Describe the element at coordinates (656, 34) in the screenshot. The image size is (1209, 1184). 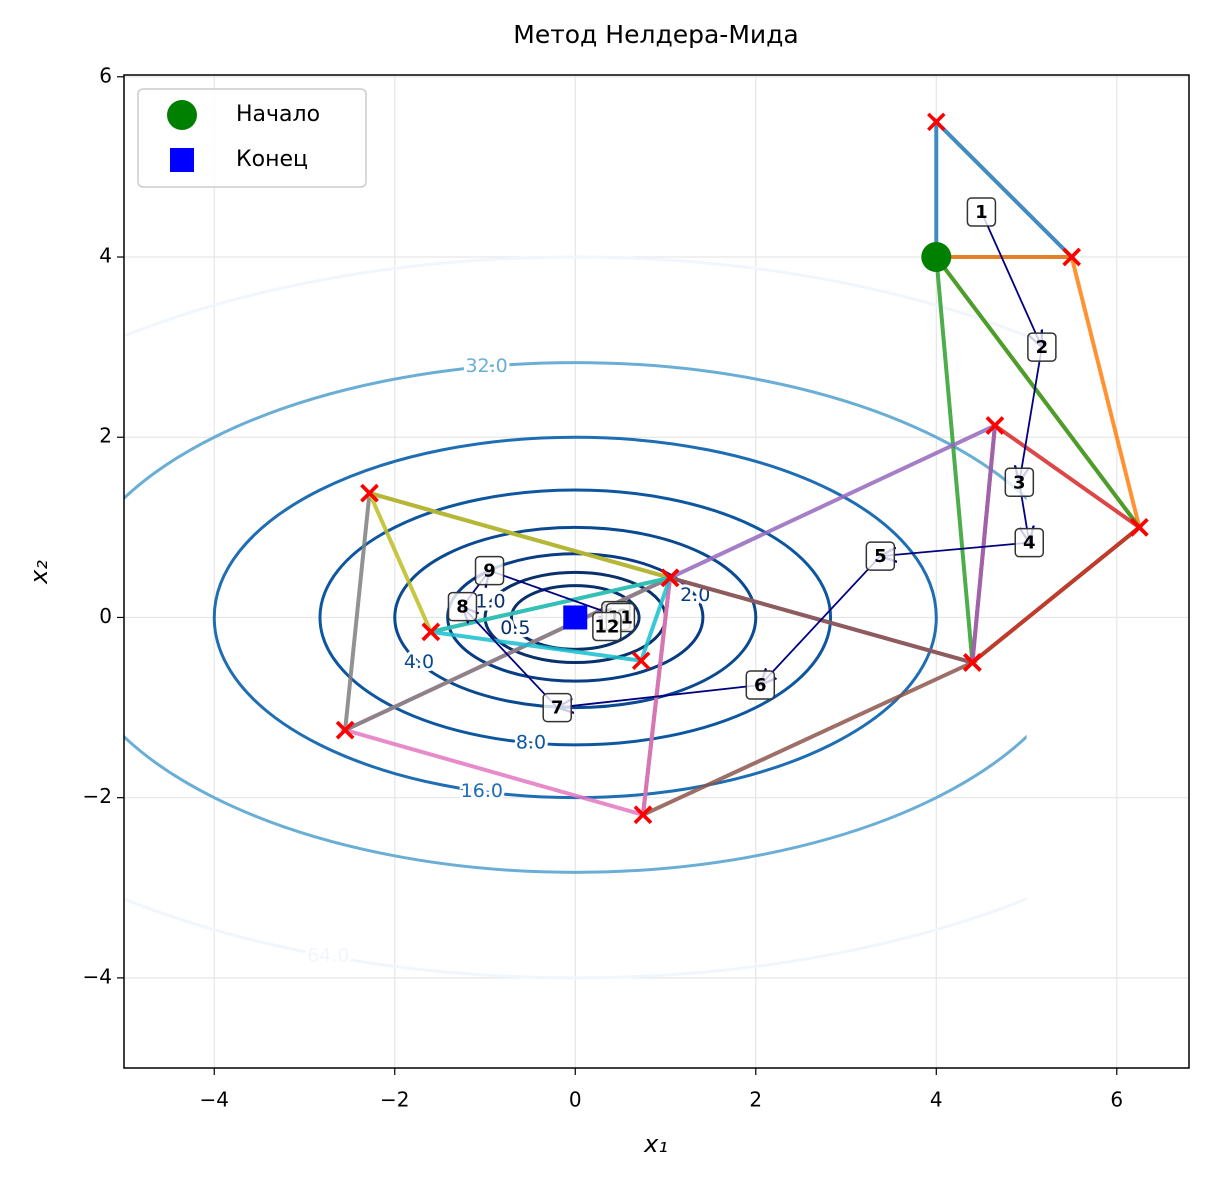
I see `chart-title: Метод Нелдера-Мида` at that location.